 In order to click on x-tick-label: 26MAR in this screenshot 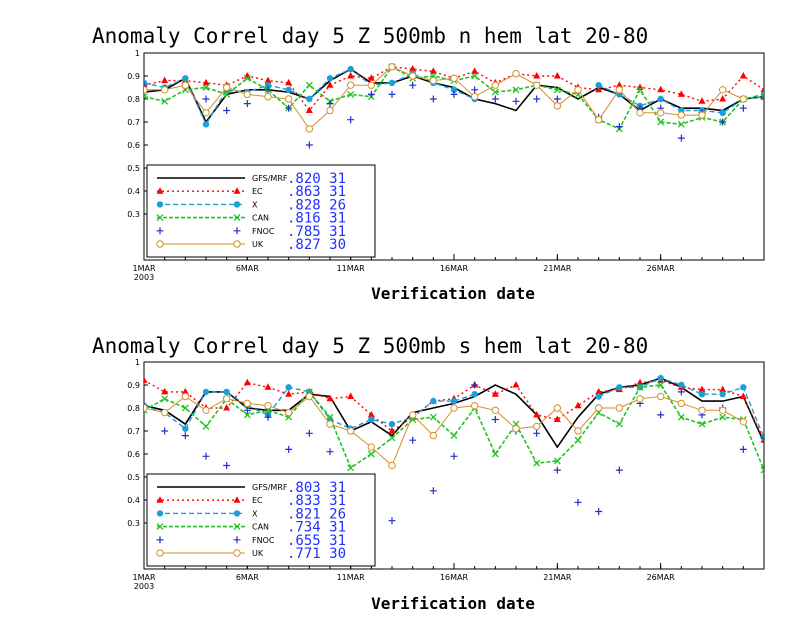, I will do `click(661, 577)`.